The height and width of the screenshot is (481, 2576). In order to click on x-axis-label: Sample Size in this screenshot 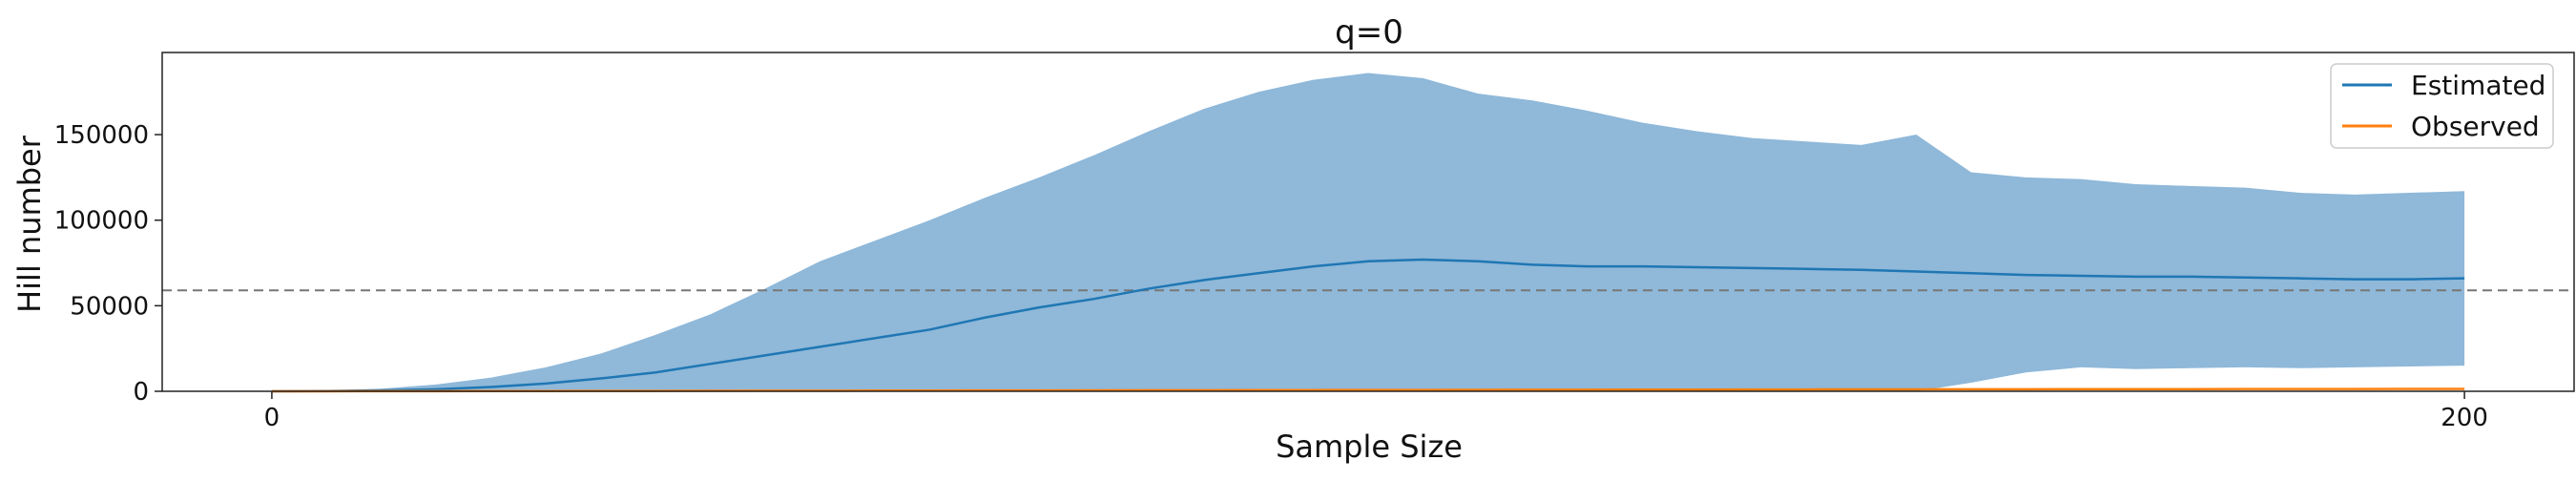, I will do `click(1369, 447)`.